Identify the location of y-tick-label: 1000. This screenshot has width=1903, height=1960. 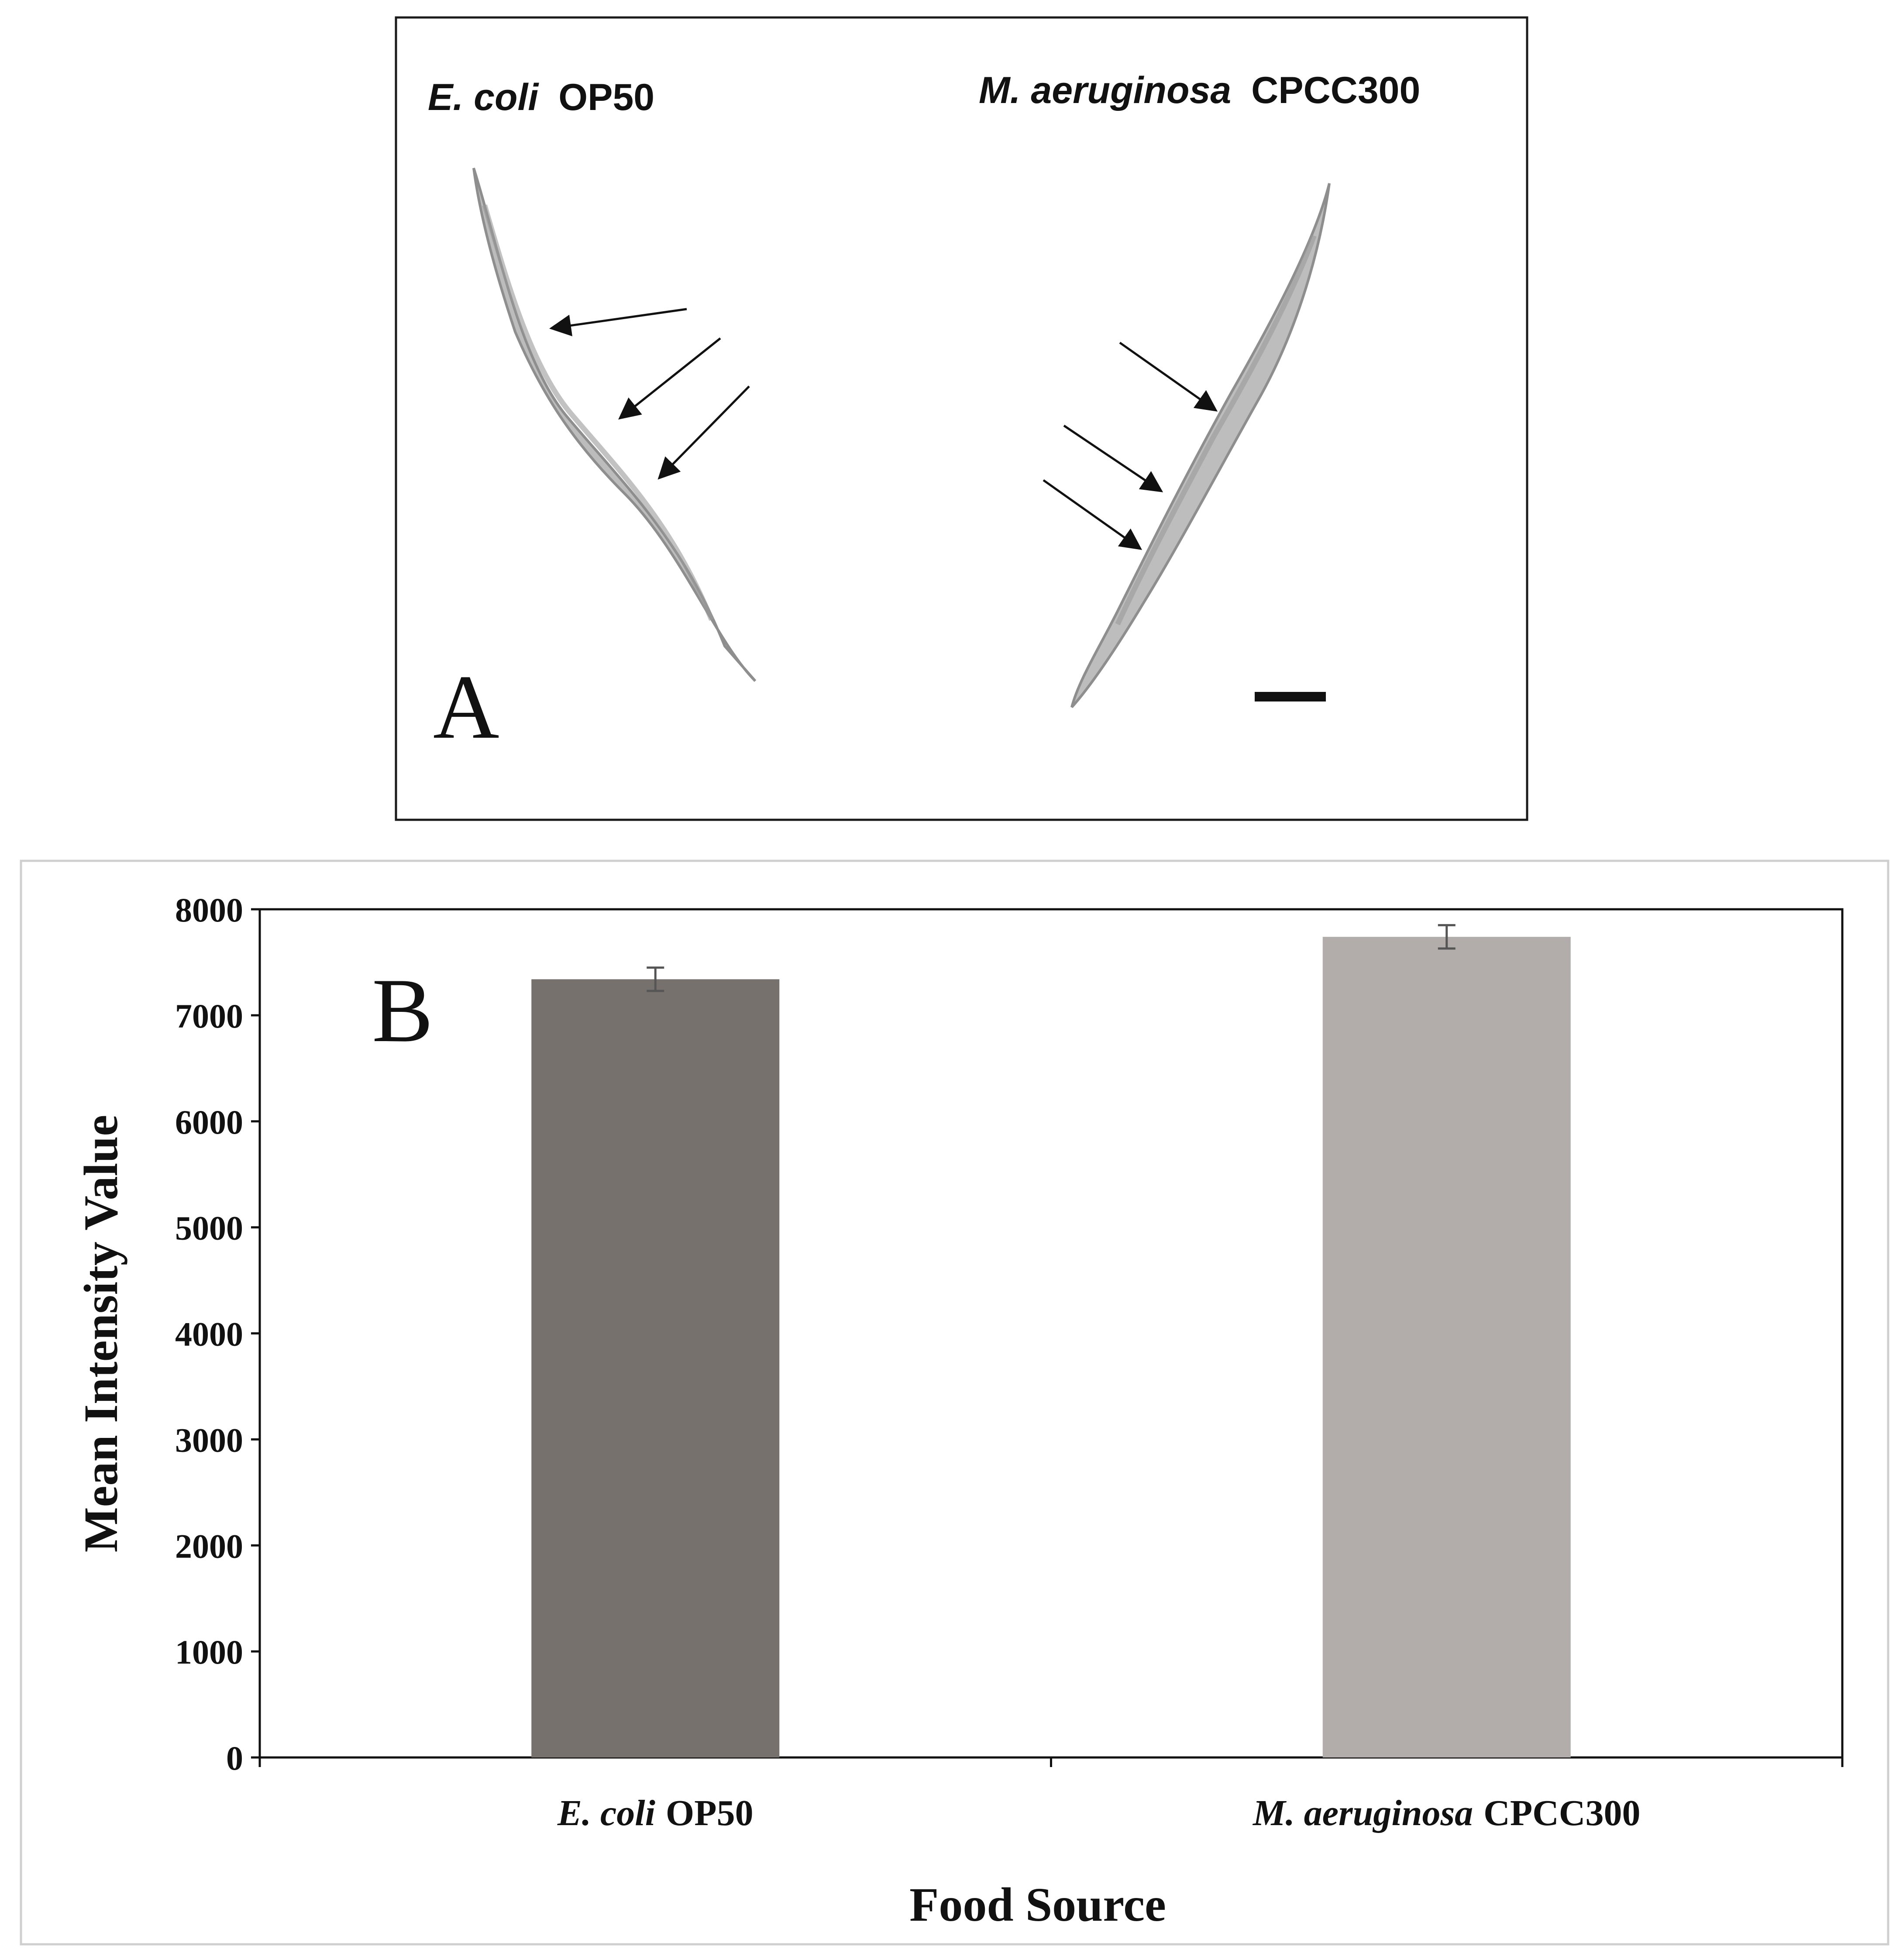
(209, 1652).